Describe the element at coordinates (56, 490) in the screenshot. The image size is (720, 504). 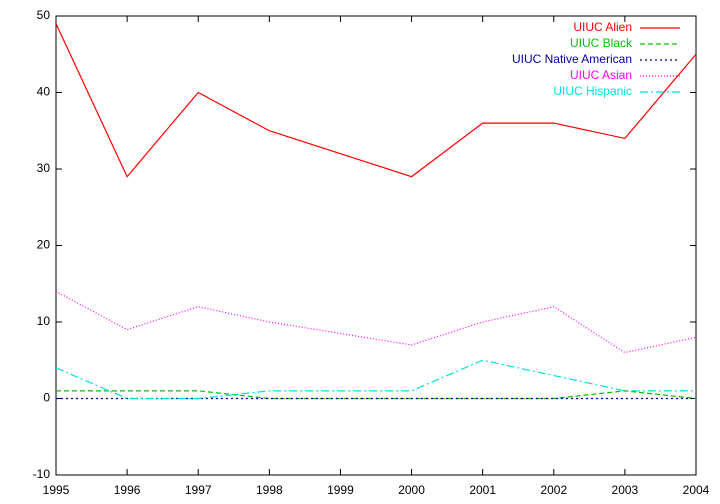
I see `x-tick-label: 1995` at that location.